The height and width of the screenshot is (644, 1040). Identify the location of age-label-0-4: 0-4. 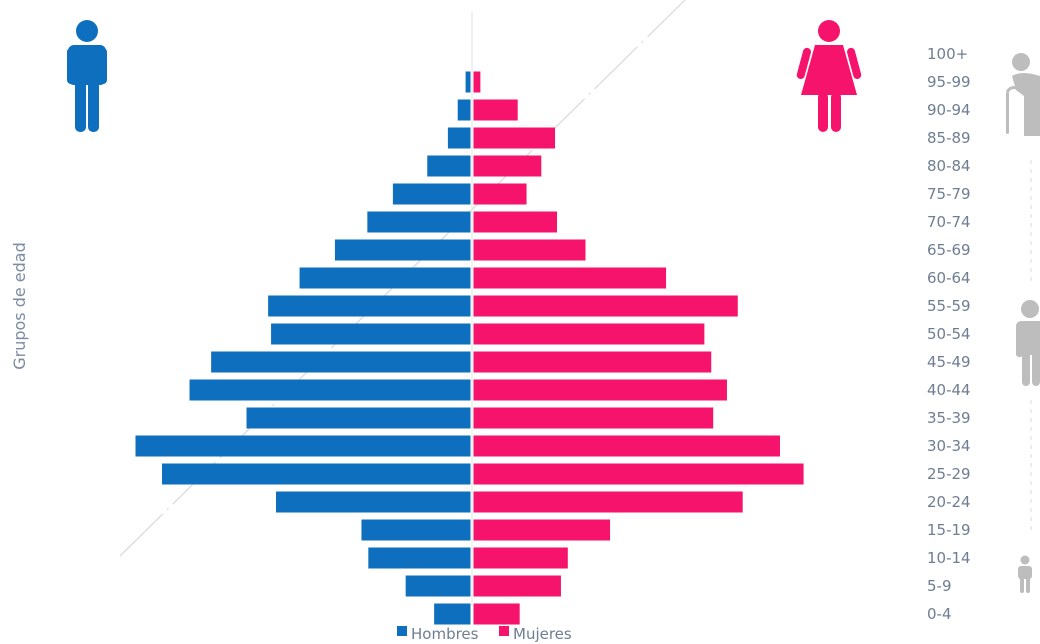
(939, 614).